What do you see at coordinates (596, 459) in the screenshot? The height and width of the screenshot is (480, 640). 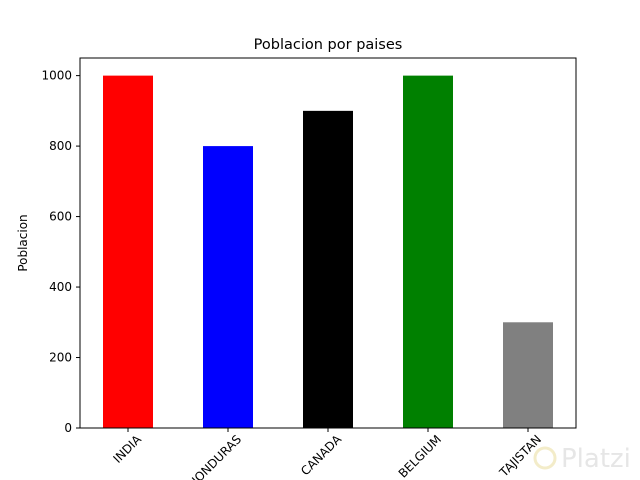 I see `watermark-text: Platzi` at bounding box center [596, 459].